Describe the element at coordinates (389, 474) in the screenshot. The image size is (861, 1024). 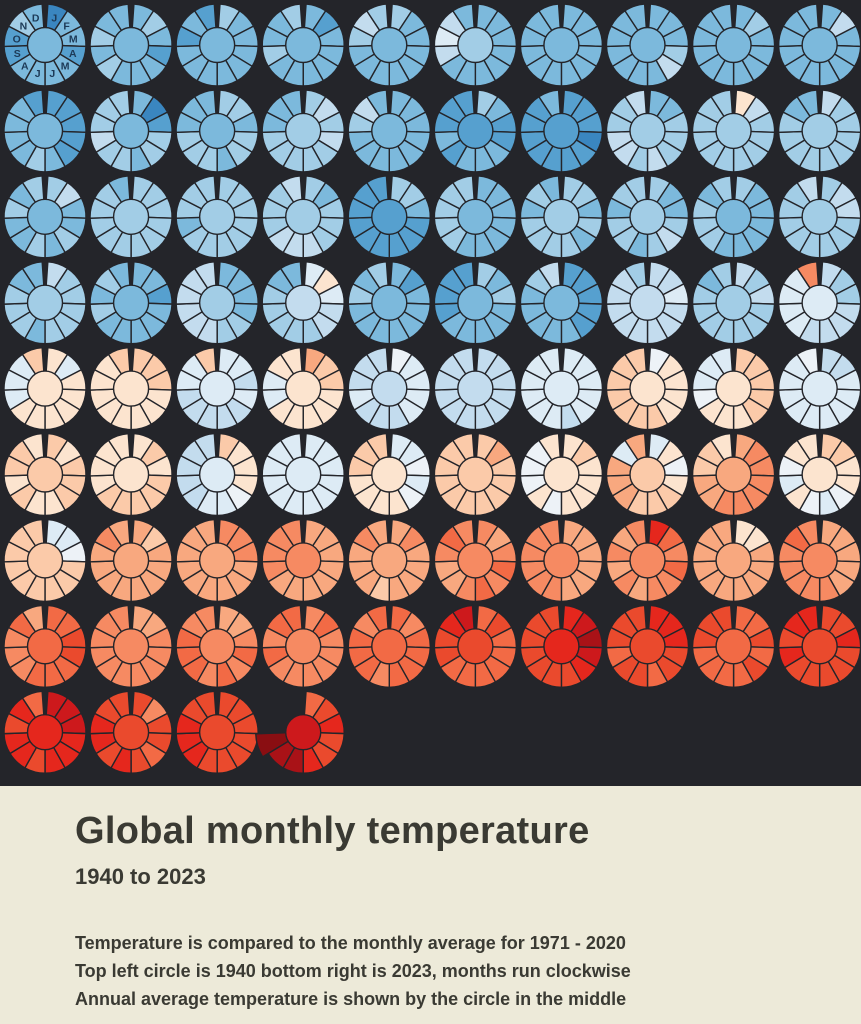
I see `year-circle-1994` at that location.